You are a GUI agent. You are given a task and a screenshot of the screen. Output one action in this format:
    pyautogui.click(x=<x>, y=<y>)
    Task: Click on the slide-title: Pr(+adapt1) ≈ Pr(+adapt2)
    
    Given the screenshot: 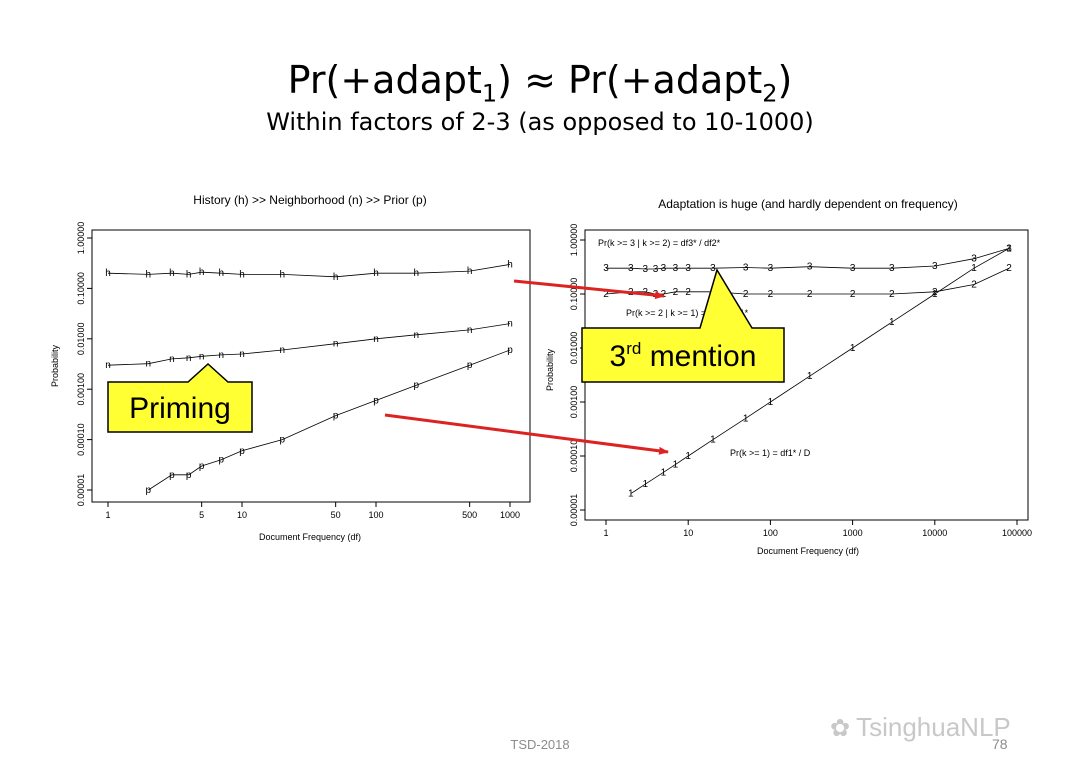 What is the action you would take?
    pyautogui.click(x=540, y=83)
    